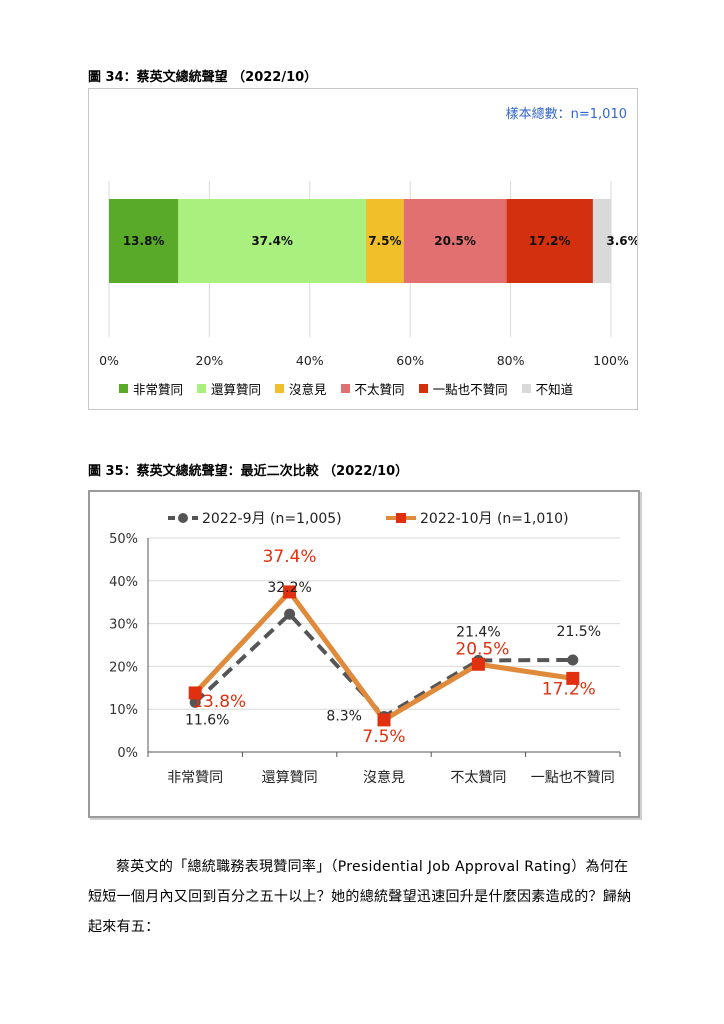  What do you see at coordinates (290, 557) in the screenshot?
I see `data-label: 37.4%` at bounding box center [290, 557].